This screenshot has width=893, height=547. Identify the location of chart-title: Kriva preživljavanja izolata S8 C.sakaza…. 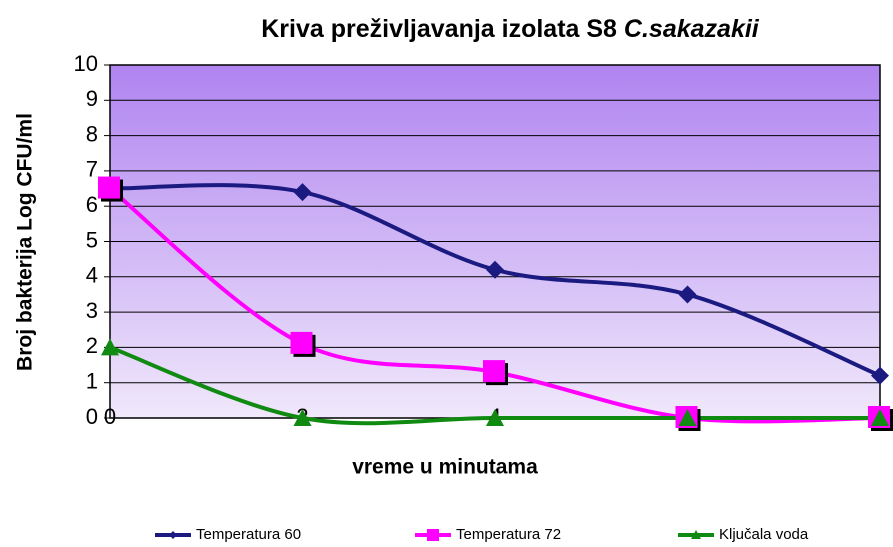
(510, 29).